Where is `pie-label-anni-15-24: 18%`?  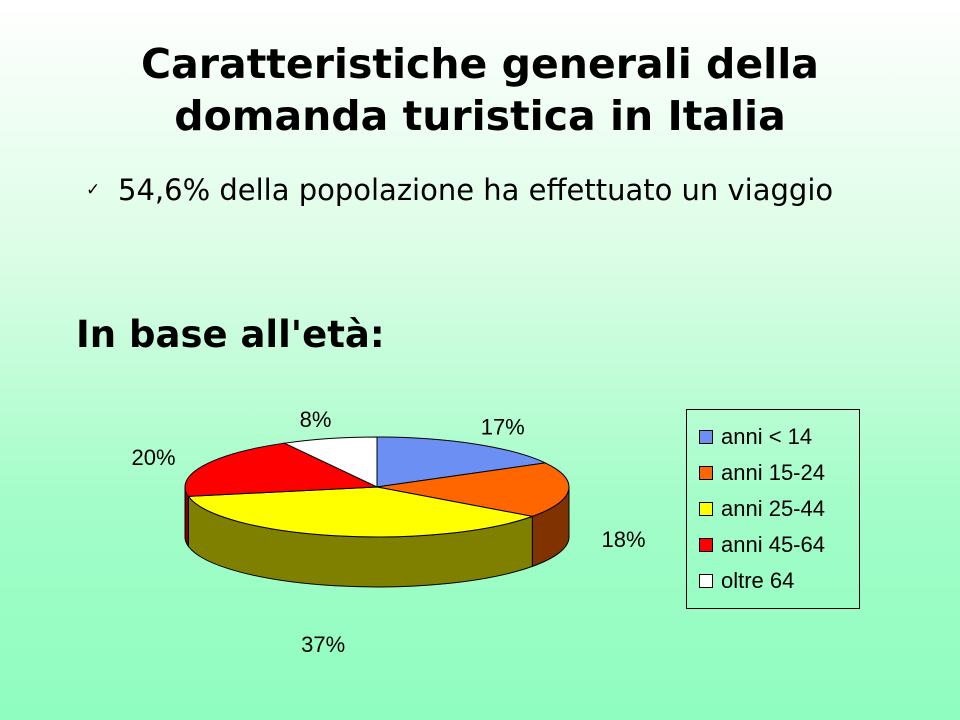
pie-label-anni-15-24: 18% is located at coordinates (623, 539).